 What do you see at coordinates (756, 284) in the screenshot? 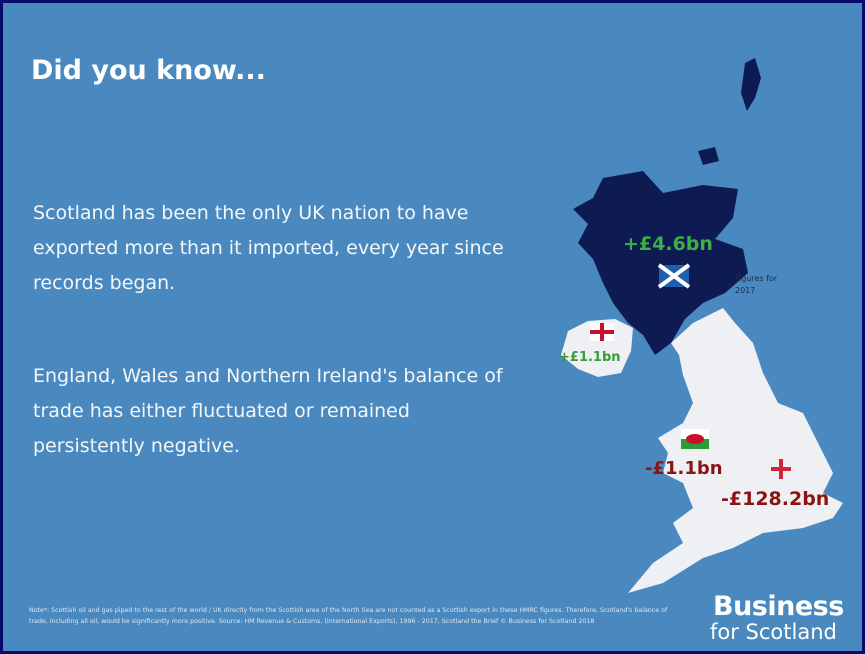
I see `figures-note: Figures for 2017` at bounding box center [756, 284].